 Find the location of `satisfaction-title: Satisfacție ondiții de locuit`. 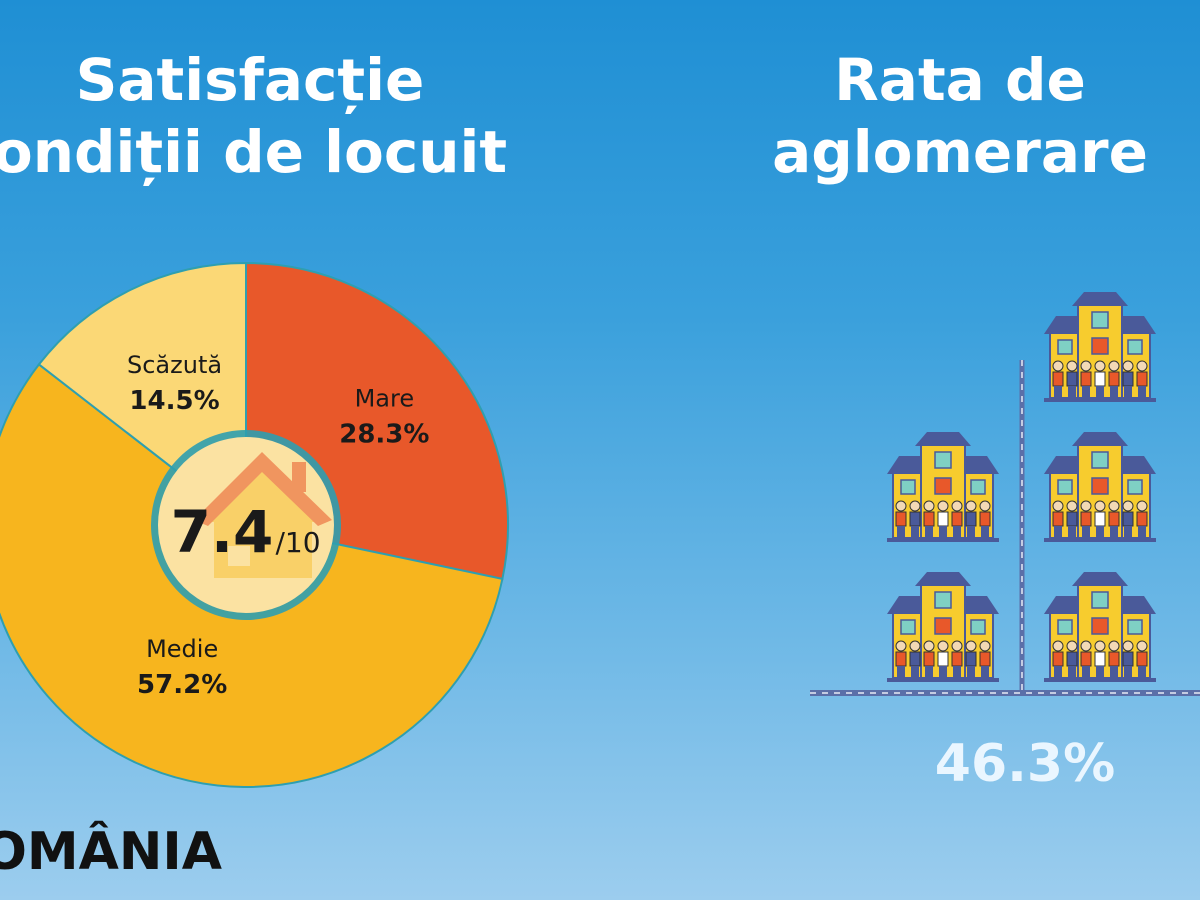

satisfaction-title: Satisfacție ondiții de locuit is located at coordinates (270, 116).